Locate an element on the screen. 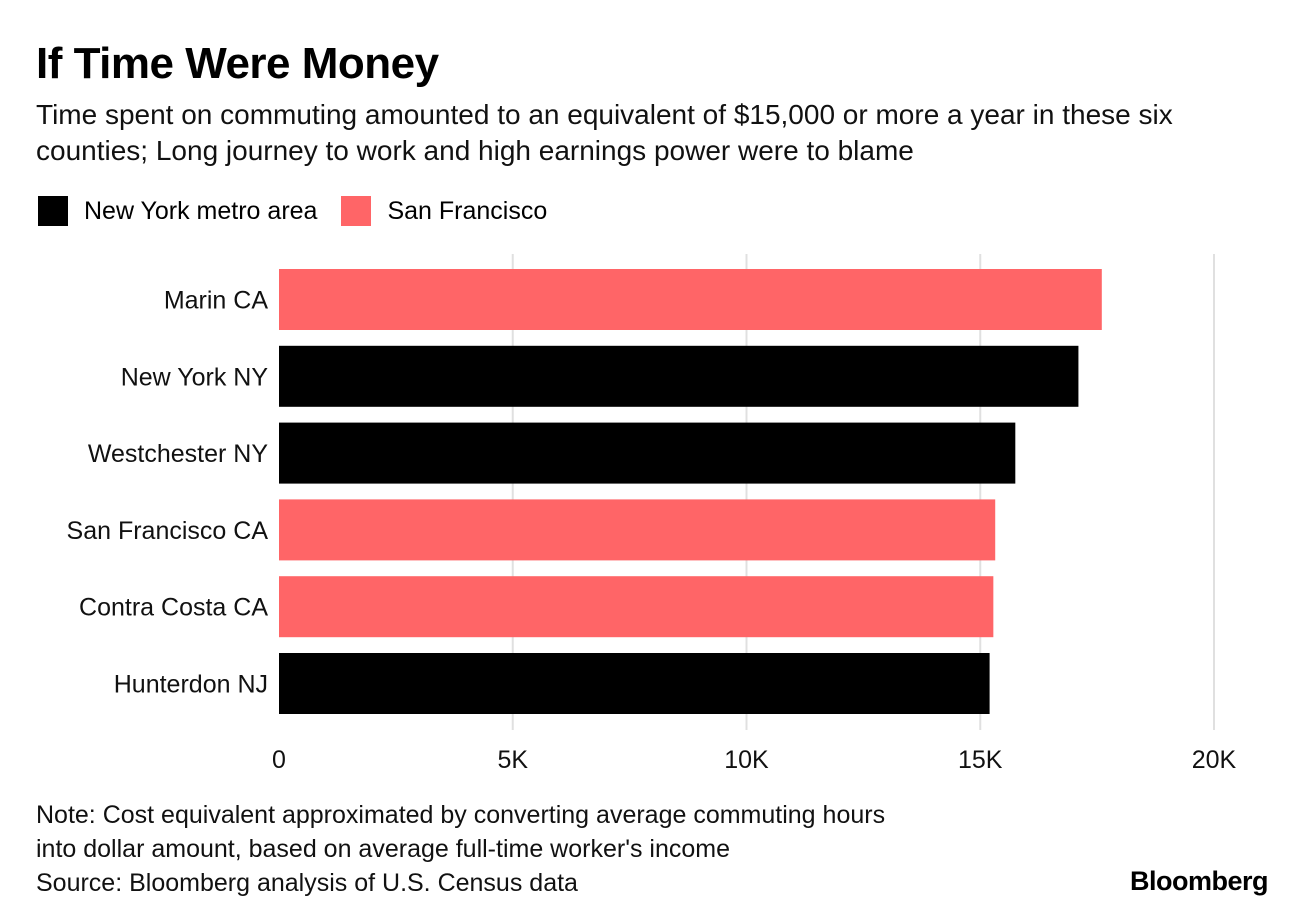  x-tick-label: 0 is located at coordinates (279, 760).